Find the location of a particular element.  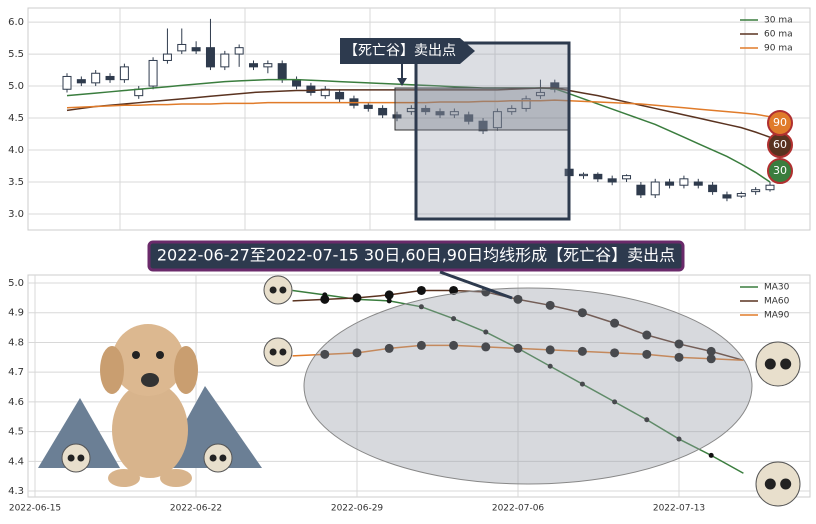

end-badge-label: 60 is located at coordinates (780, 144).